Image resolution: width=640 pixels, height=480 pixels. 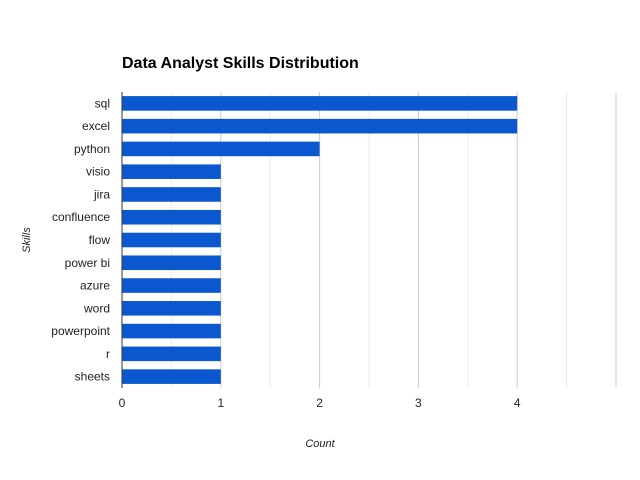 What do you see at coordinates (171, 354) in the screenshot?
I see `bar-r` at bounding box center [171, 354].